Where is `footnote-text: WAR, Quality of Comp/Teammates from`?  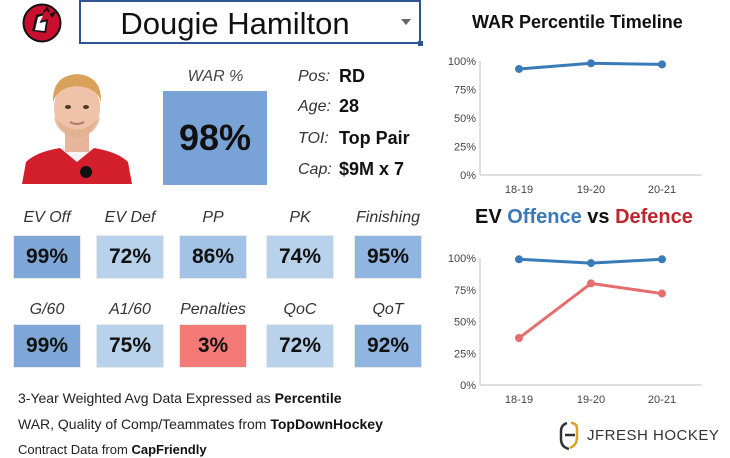 footnote-text: WAR, Quality of Comp/Teammates from is located at coordinates (142, 424).